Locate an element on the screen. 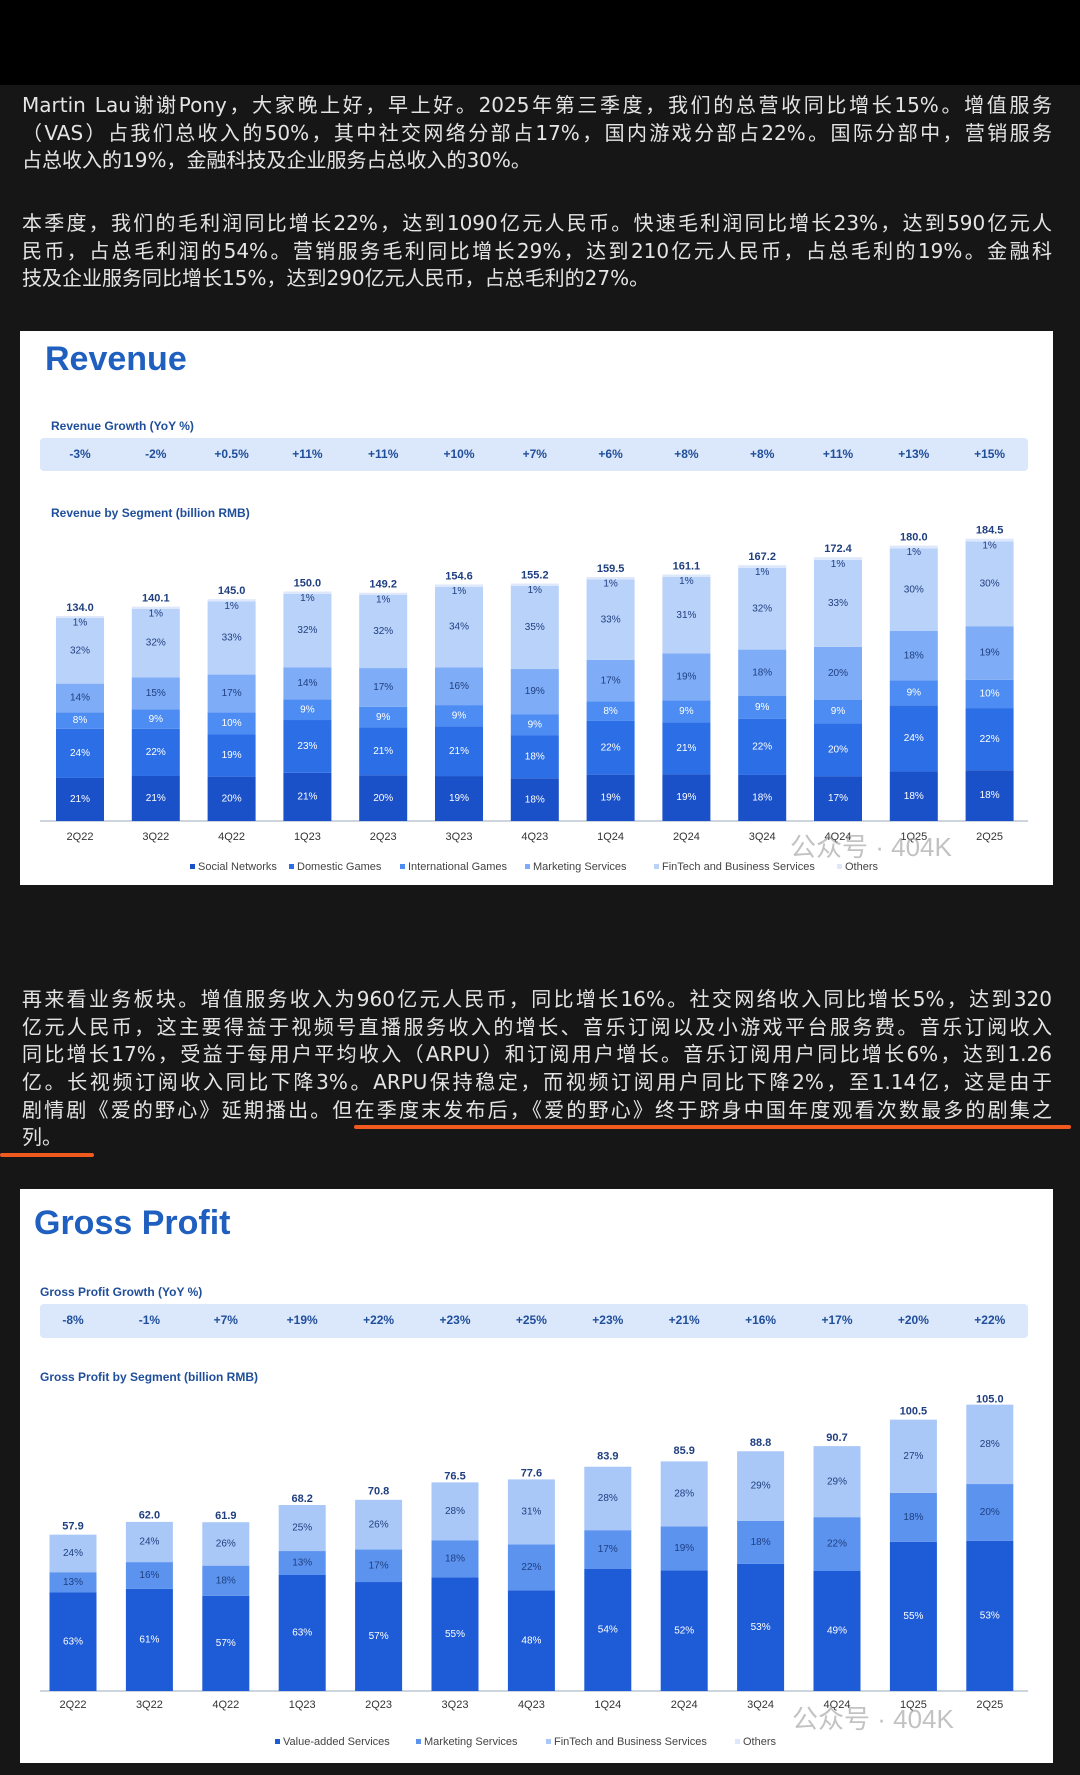  total-label: 150.0 is located at coordinates (308, 583).